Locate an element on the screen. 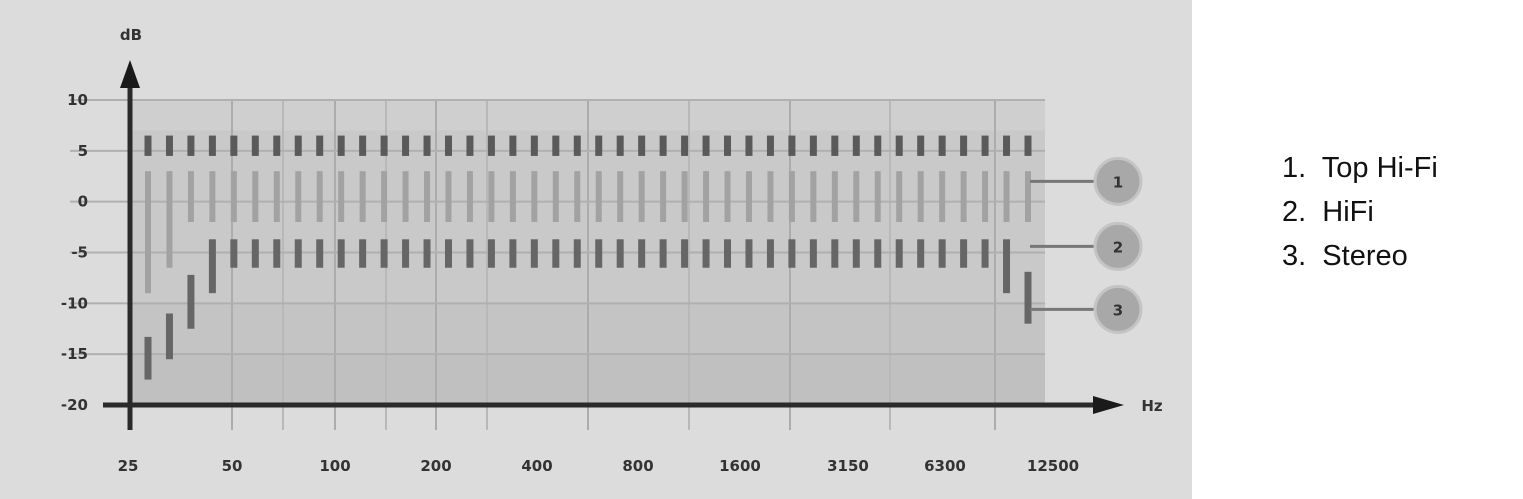 This screenshot has height=499, width=1523. x-tick-label: 200 is located at coordinates (435, 466).